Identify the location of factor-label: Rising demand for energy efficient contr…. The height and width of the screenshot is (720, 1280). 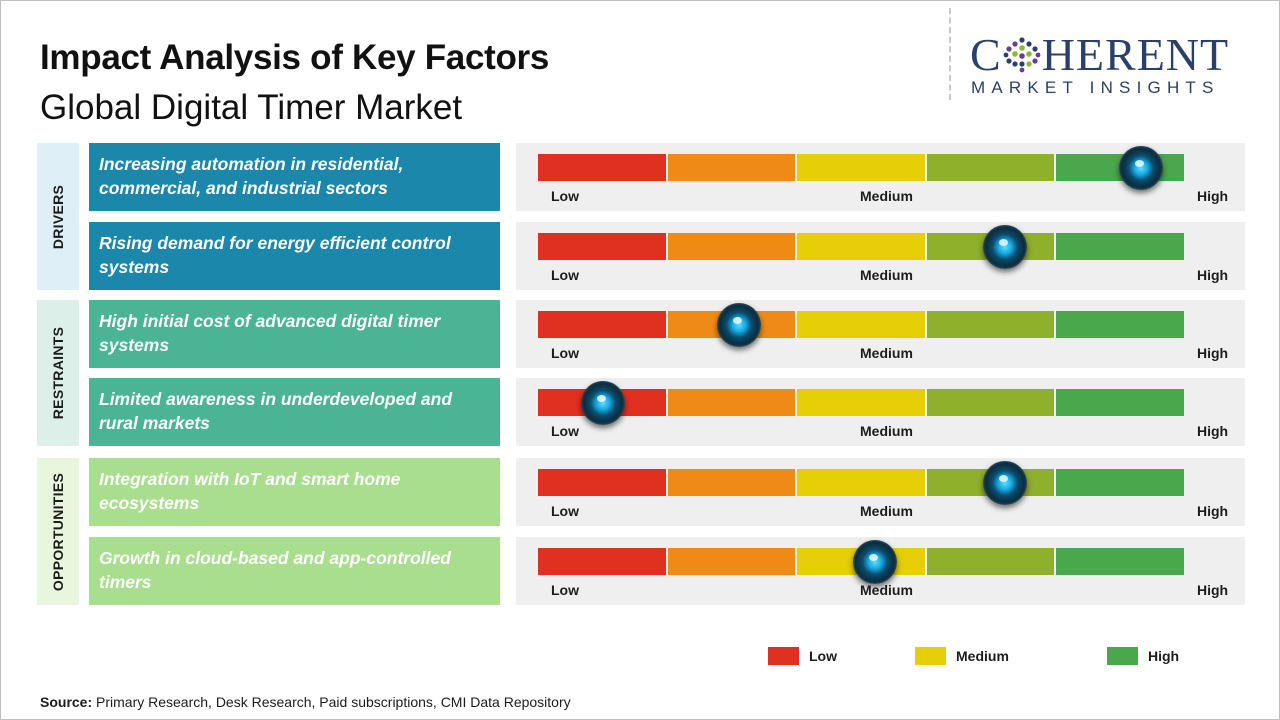
(294, 256).